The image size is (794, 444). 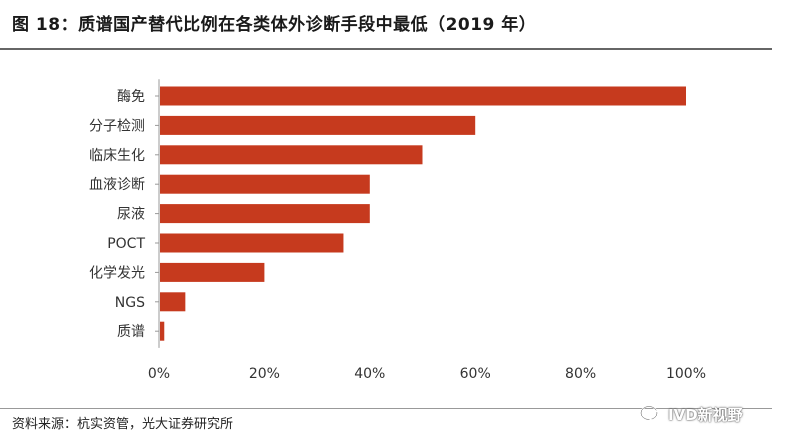 I want to click on category-label: 质谱, so click(x=131, y=332).